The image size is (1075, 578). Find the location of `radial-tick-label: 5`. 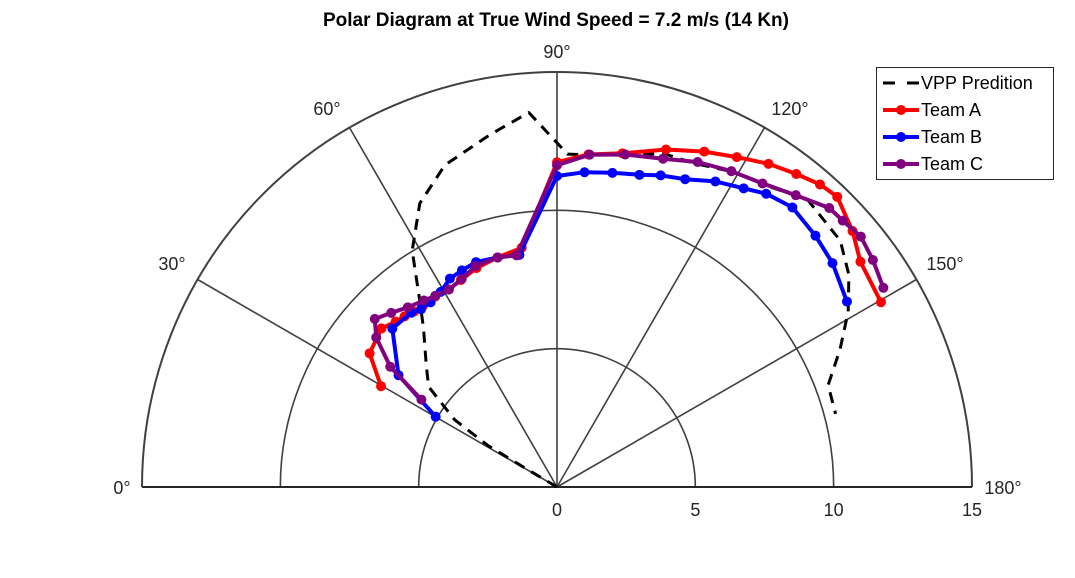

radial-tick-label: 5 is located at coordinates (695, 510).